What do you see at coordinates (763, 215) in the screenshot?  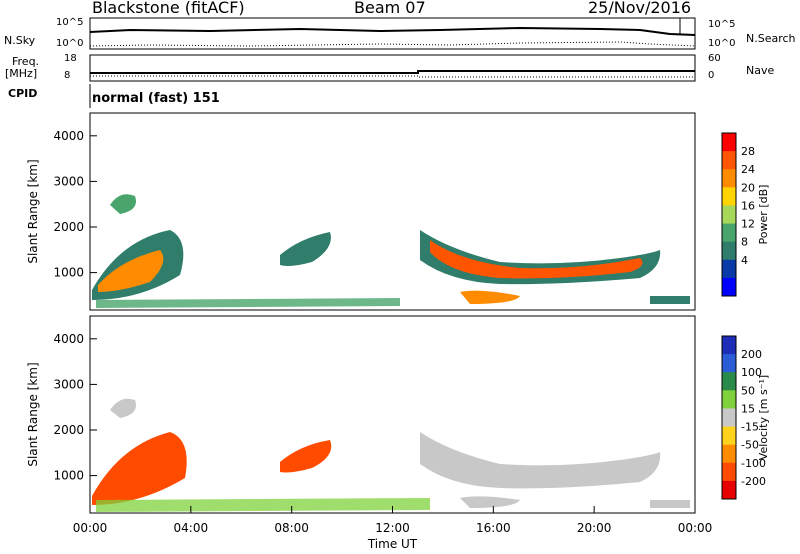 I see `power-colorbar-label: Power [dB]` at bounding box center [763, 215].